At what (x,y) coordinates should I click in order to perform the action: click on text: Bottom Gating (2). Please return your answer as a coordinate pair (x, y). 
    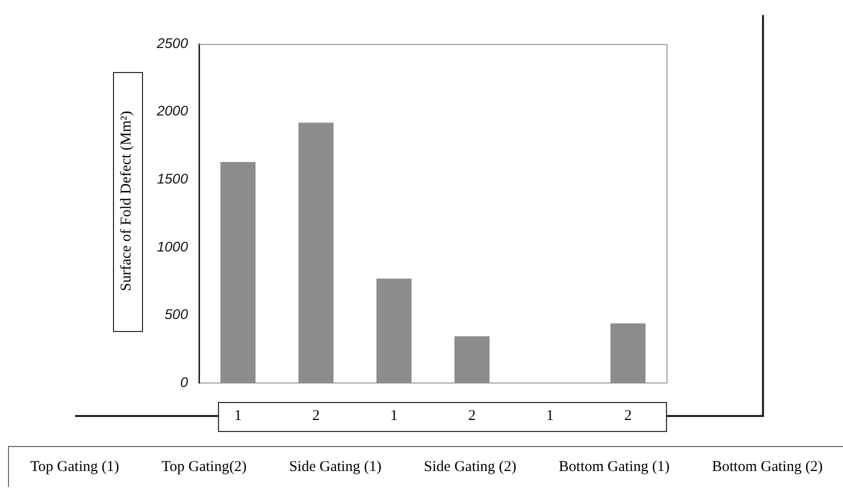
    Looking at the image, I should click on (767, 467).